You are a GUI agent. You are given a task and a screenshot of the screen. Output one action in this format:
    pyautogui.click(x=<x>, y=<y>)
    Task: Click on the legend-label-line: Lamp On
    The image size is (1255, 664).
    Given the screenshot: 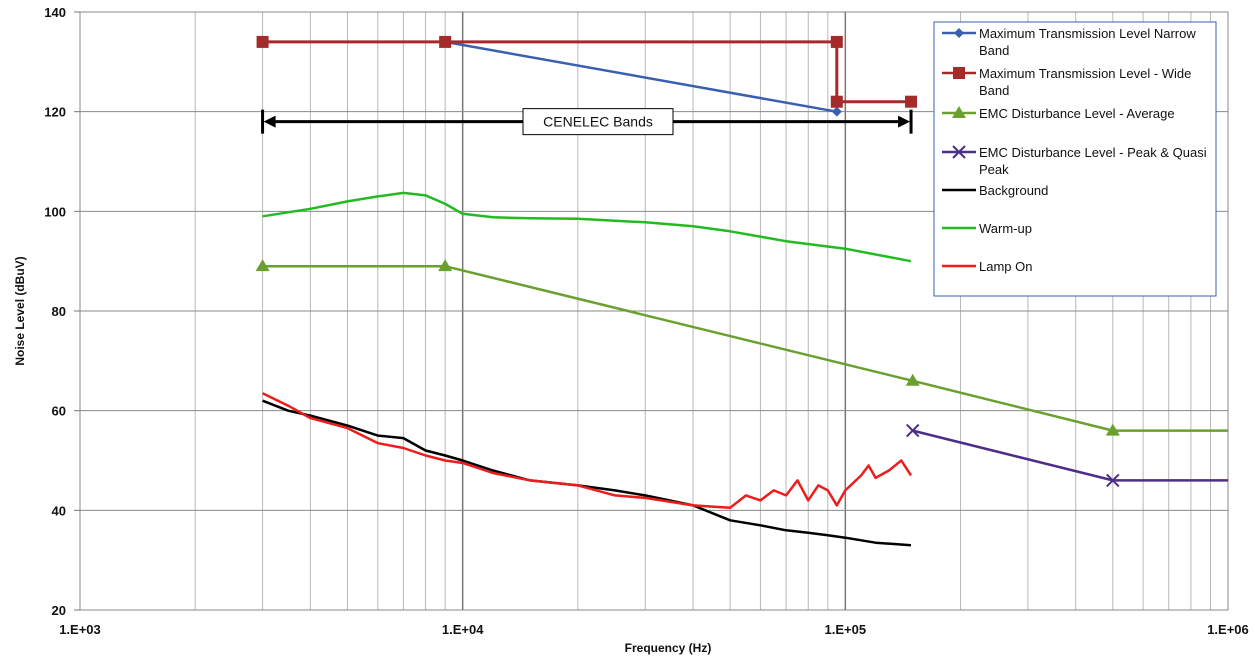 What is the action you would take?
    pyautogui.click(x=1005, y=266)
    